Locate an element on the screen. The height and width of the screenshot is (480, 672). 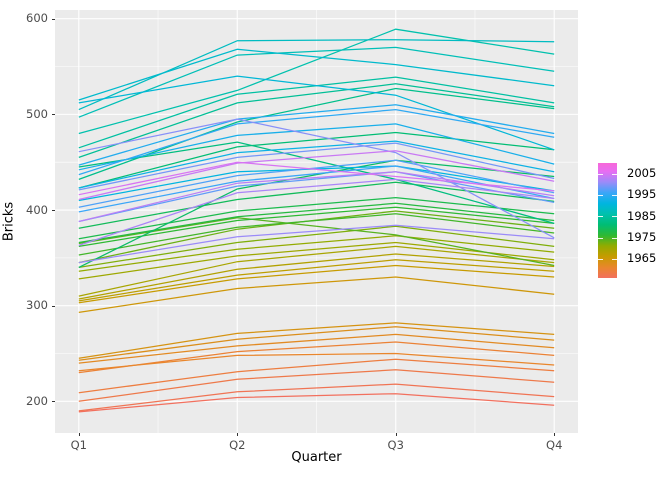
series-line-1970 is located at coordinates (316, 260).